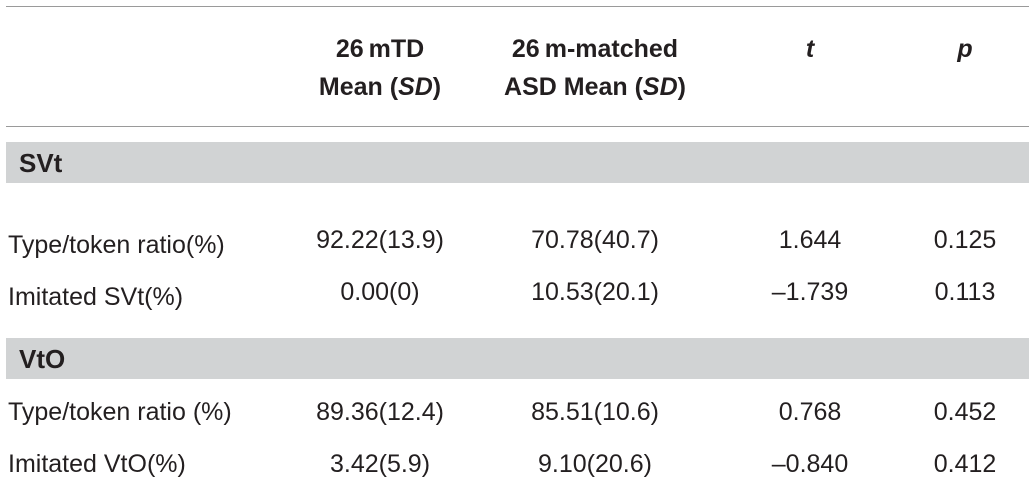 Image resolution: width=1035 pixels, height=486 pixels. I want to click on row-label: Type/token ratio(%), so click(116, 245).